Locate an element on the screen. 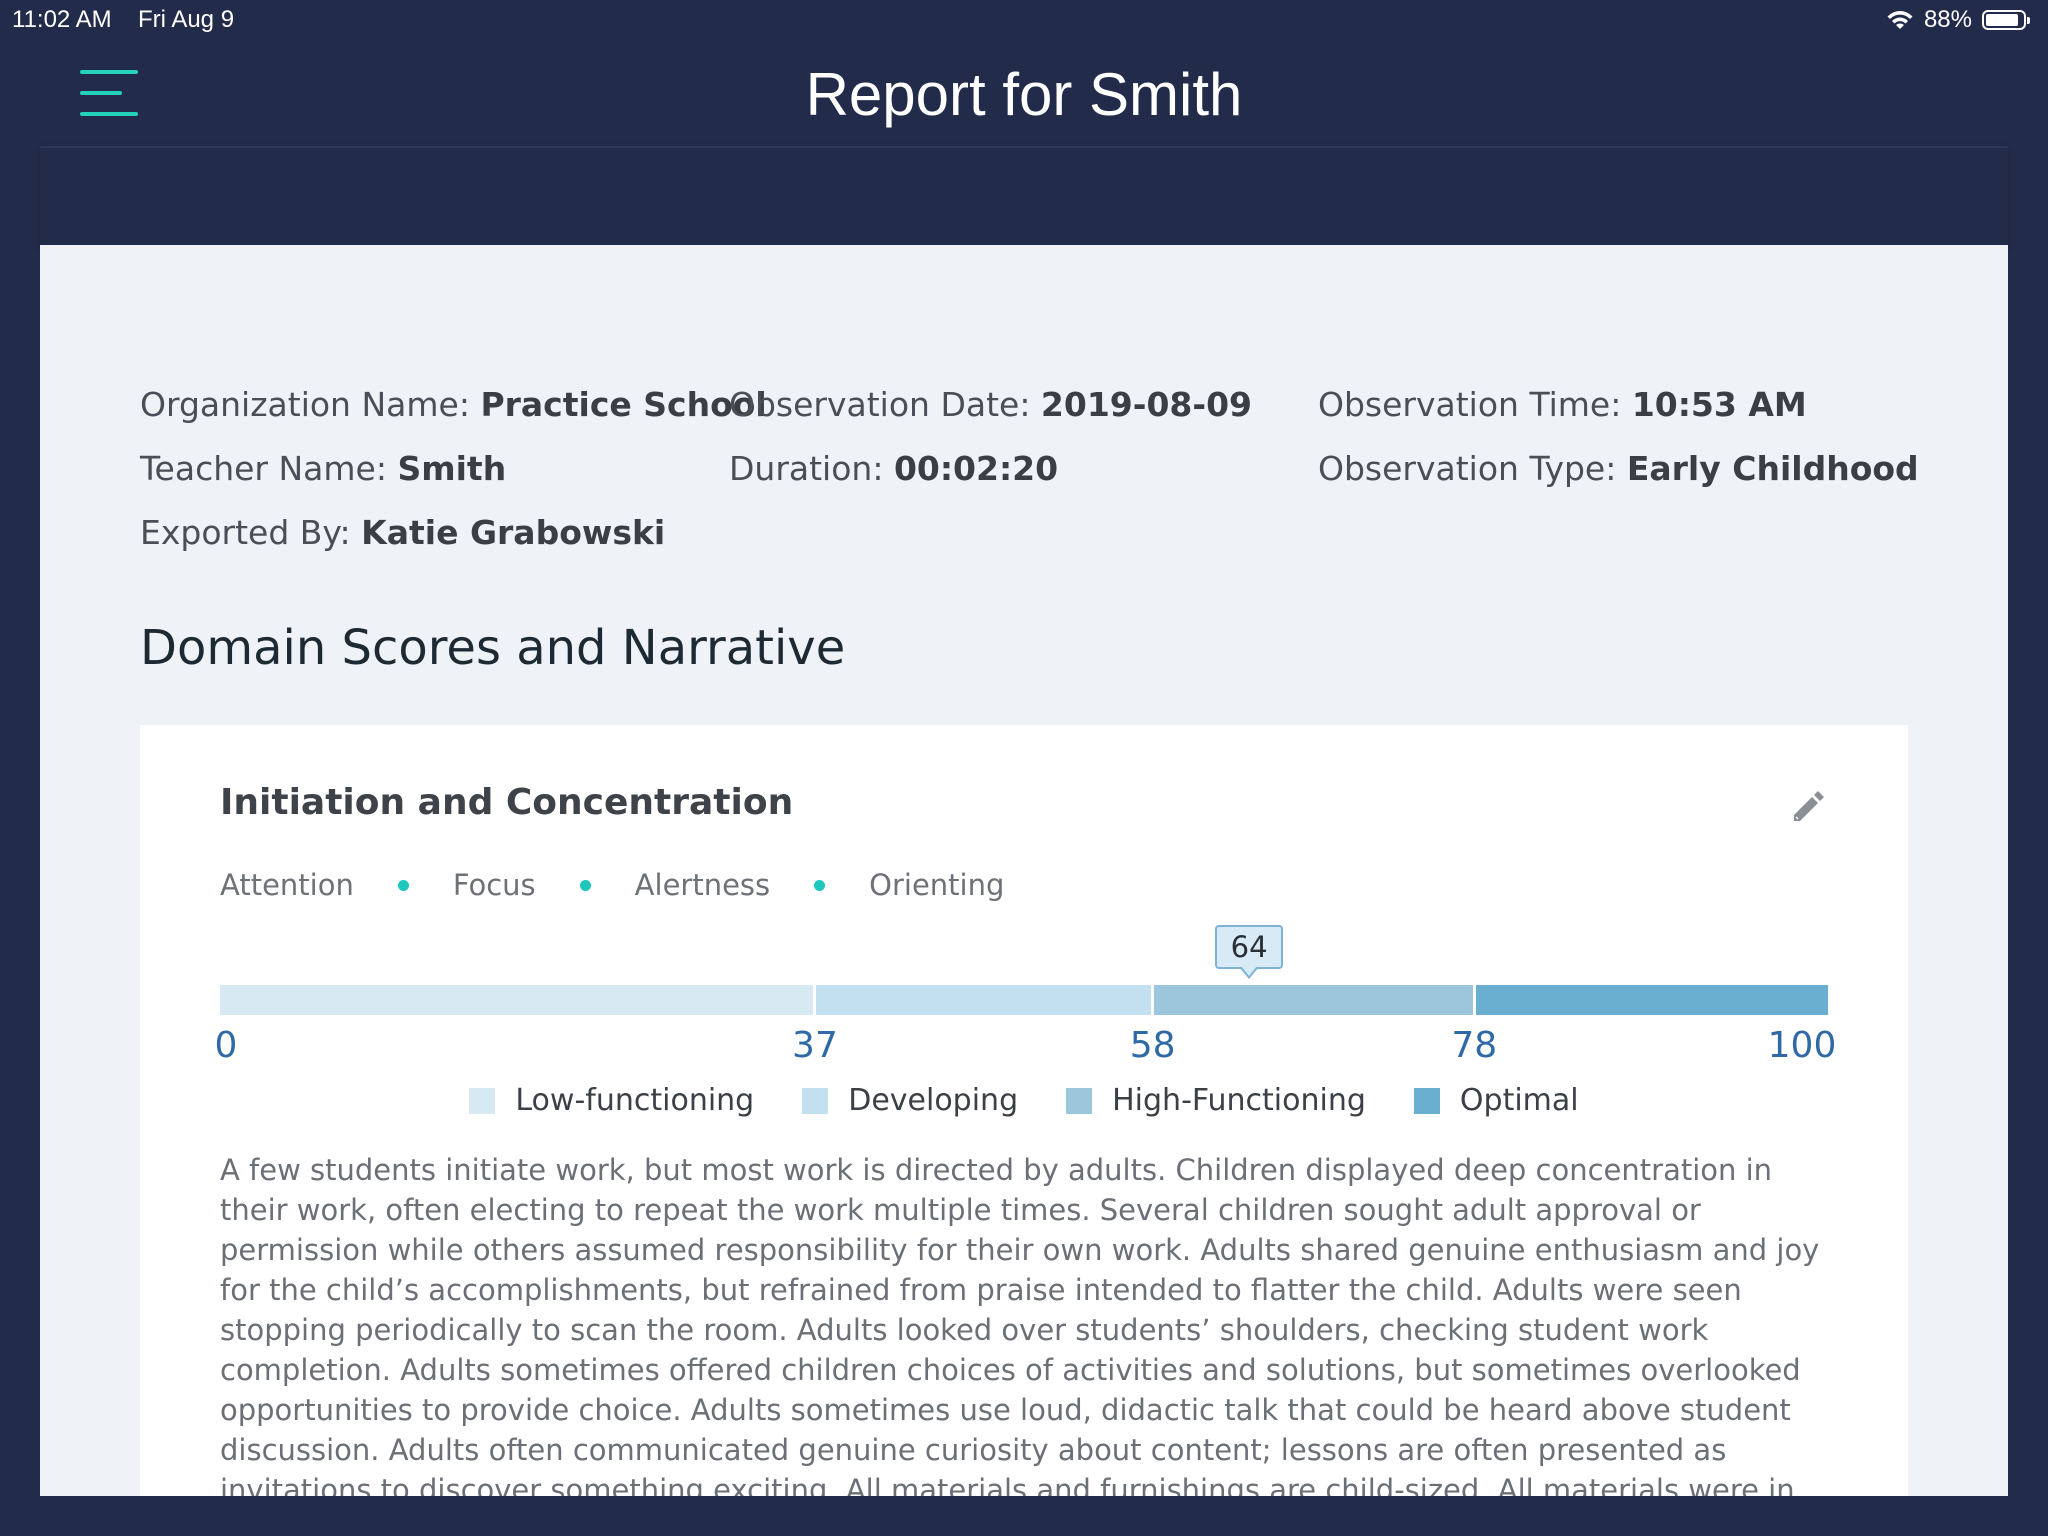 This screenshot has width=2048, height=1536. status-indicators: 88% is located at coordinates (1958, 20).